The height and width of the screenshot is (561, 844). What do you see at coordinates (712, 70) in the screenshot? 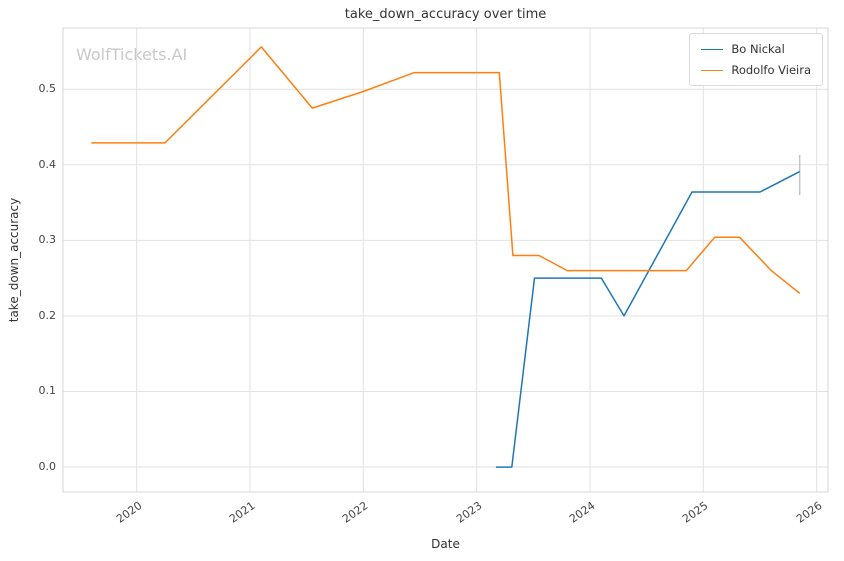
I see `legend-line-rodolfo-vieira-icon` at bounding box center [712, 70].